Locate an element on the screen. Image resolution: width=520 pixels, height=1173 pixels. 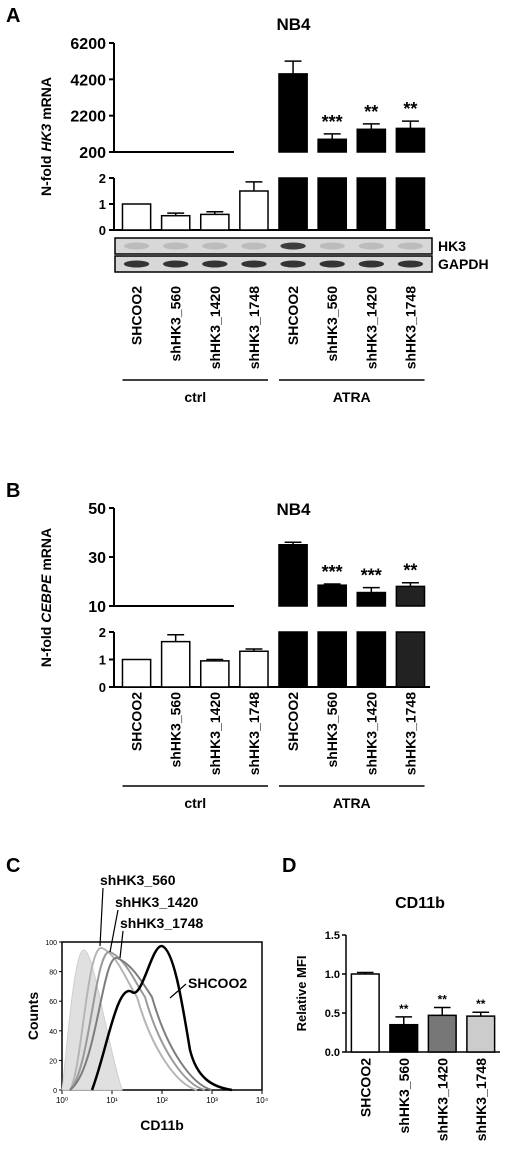
x-tick-label: 10¹ is located at coordinates (112, 1100).